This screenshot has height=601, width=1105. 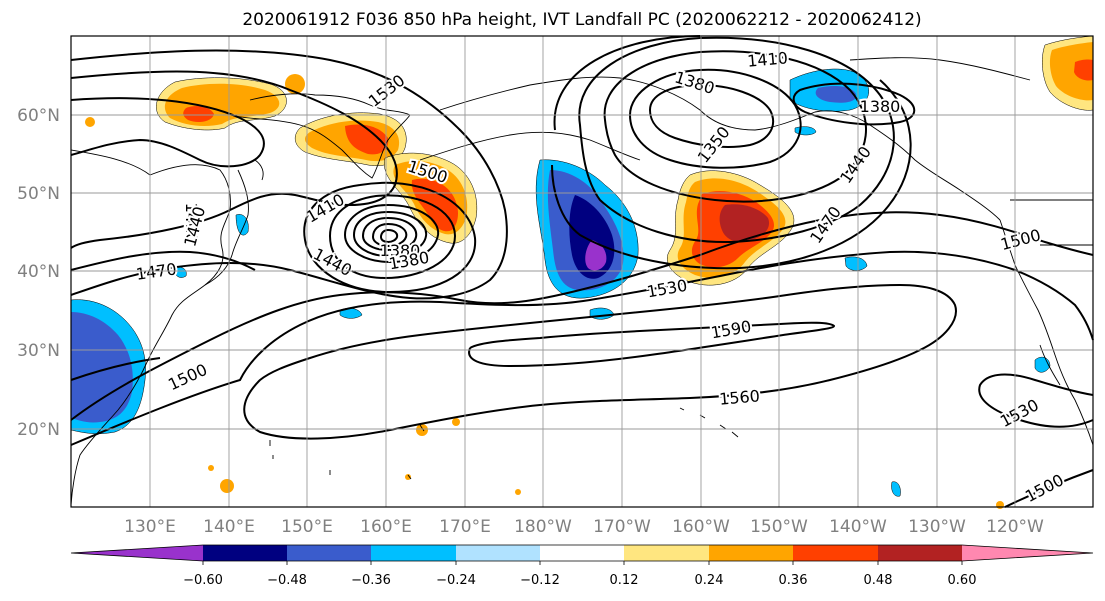 What do you see at coordinates (163, 260) in the screenshot?
I see `contour-1470-asia` at bounding box center [163, 260].